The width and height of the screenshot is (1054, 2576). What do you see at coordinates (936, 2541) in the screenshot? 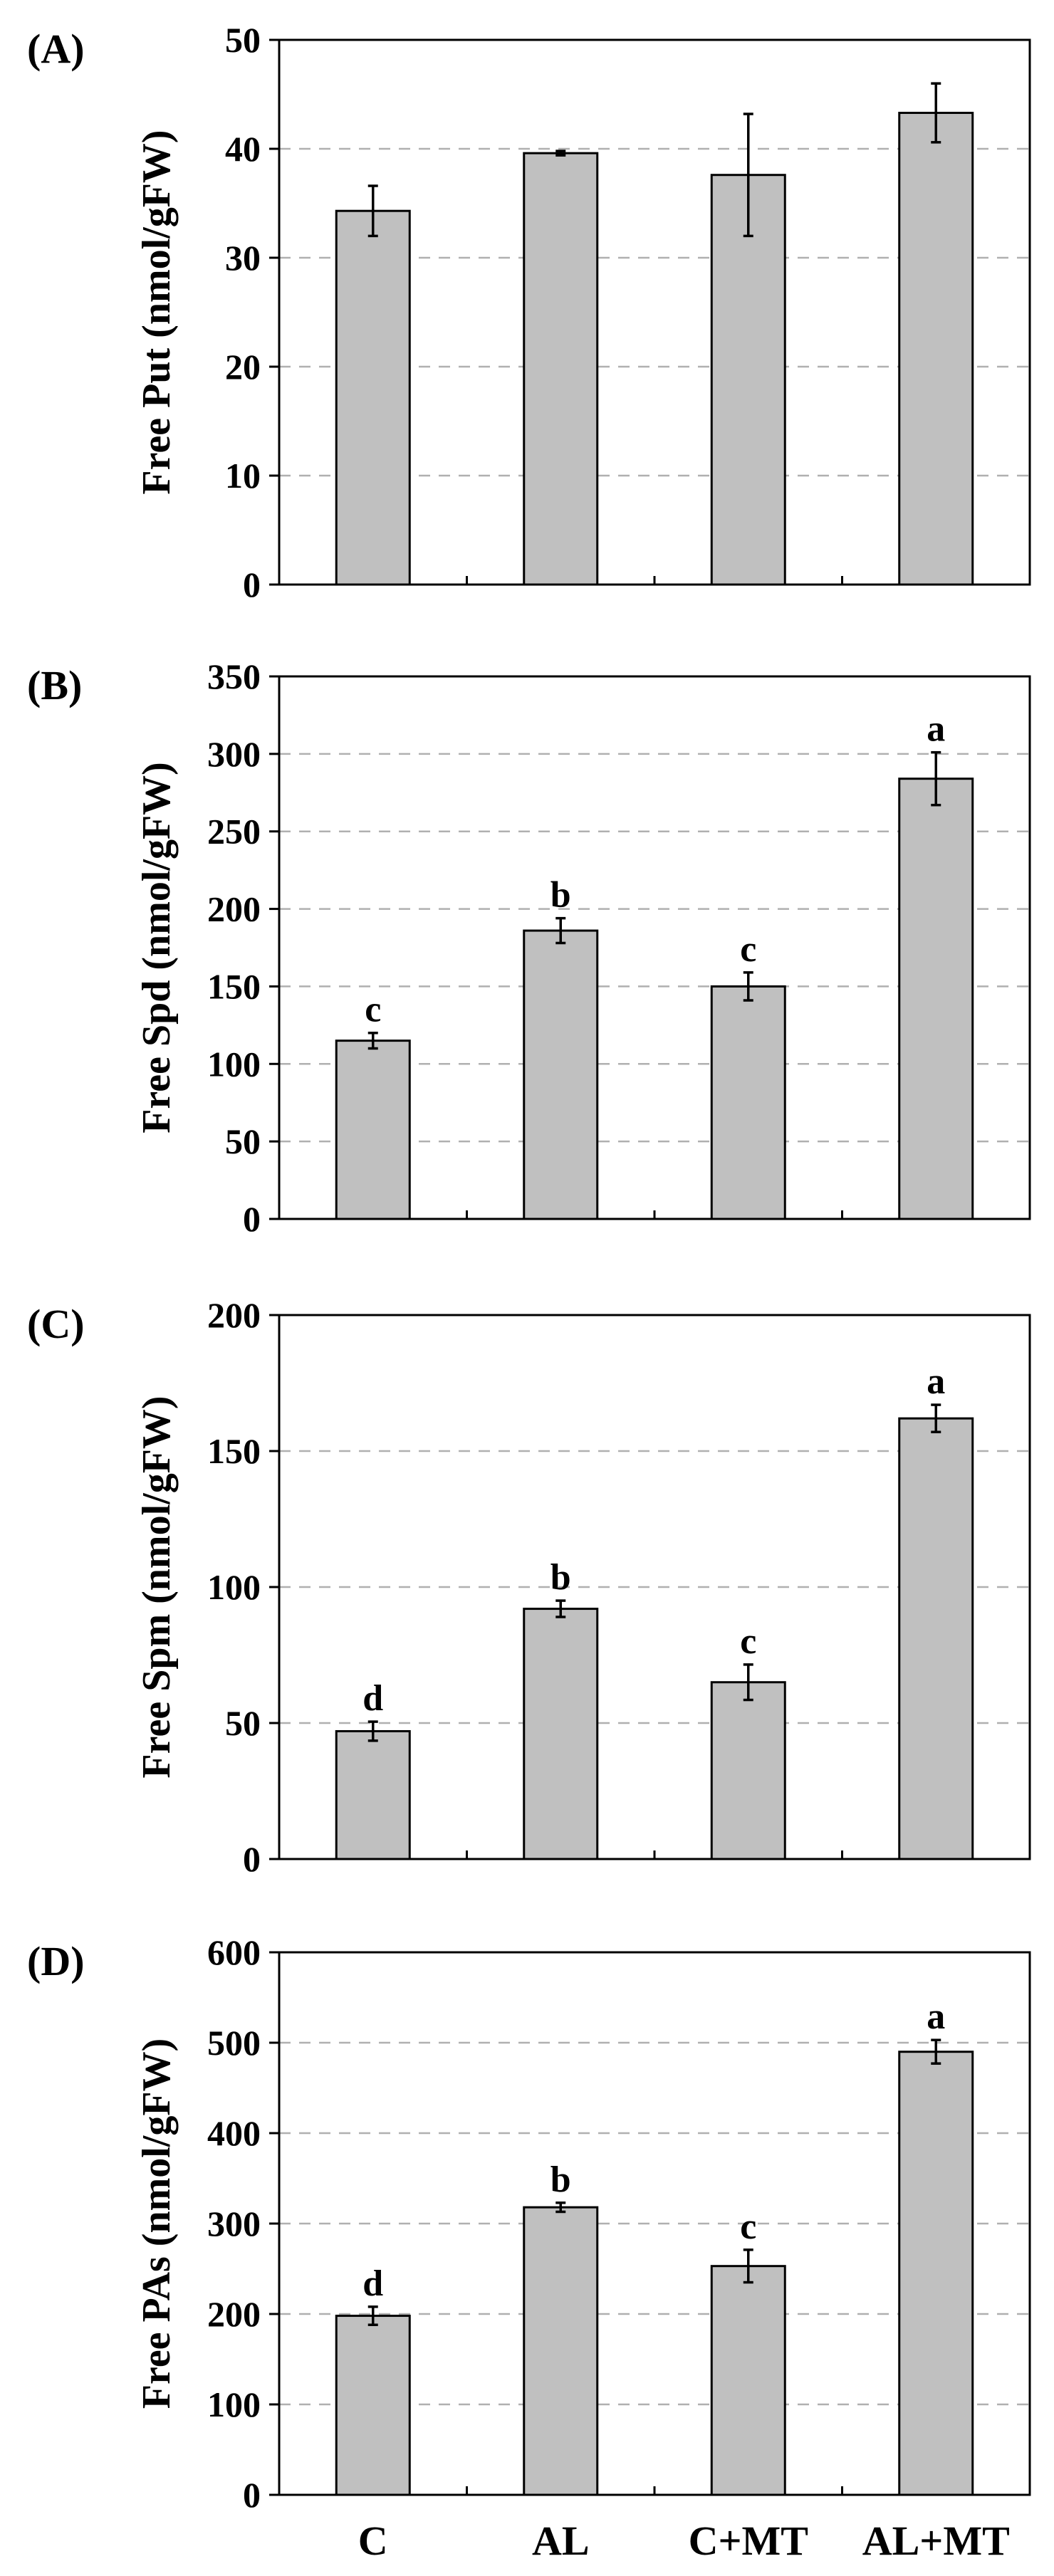
I see `x-category-label: AL+MT` at bounding box center [936, 2541].